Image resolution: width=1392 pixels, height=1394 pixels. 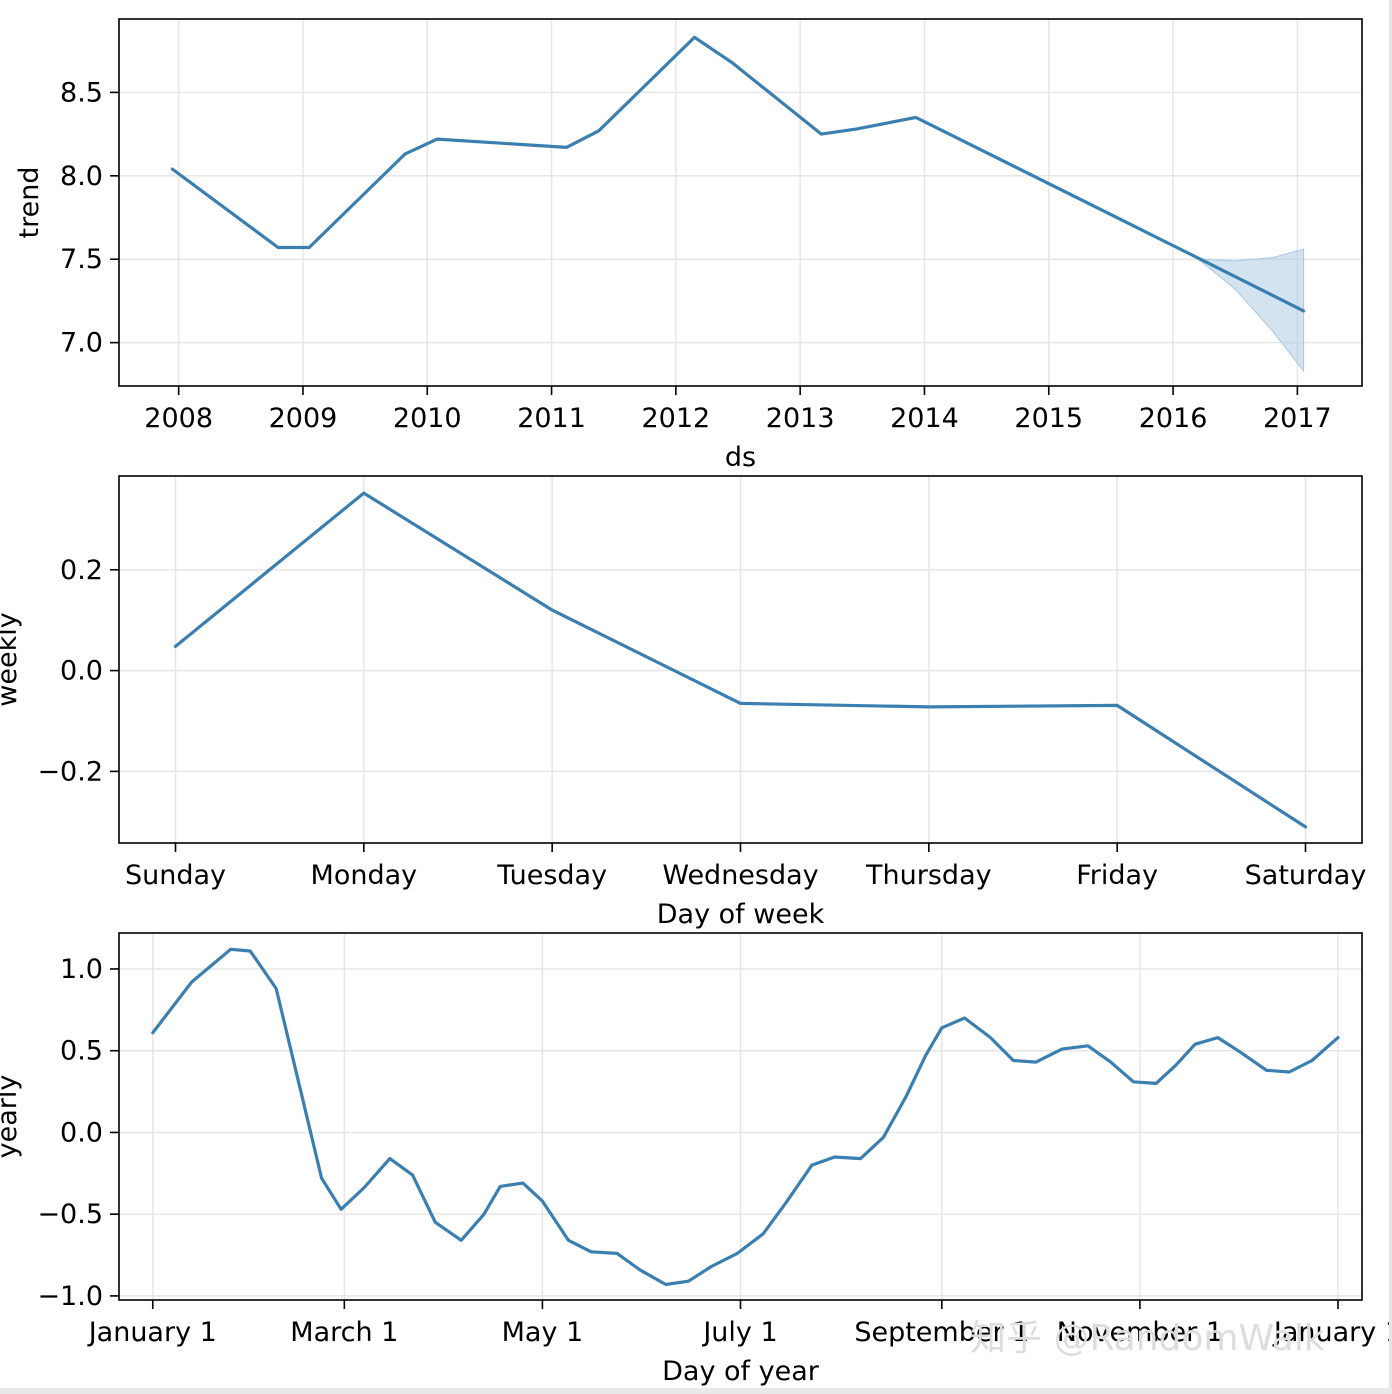 I want to click on x-tick-label: Saturday, so click(x=1306, y=875).